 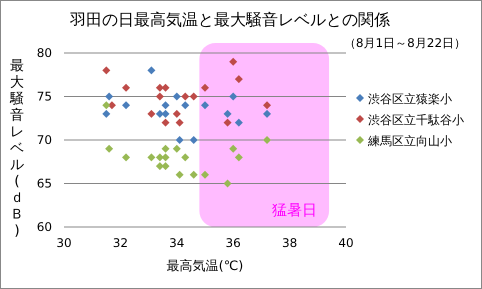 I want to click on legend-label: 練馬区立向山小, so click(x=409, y=141).